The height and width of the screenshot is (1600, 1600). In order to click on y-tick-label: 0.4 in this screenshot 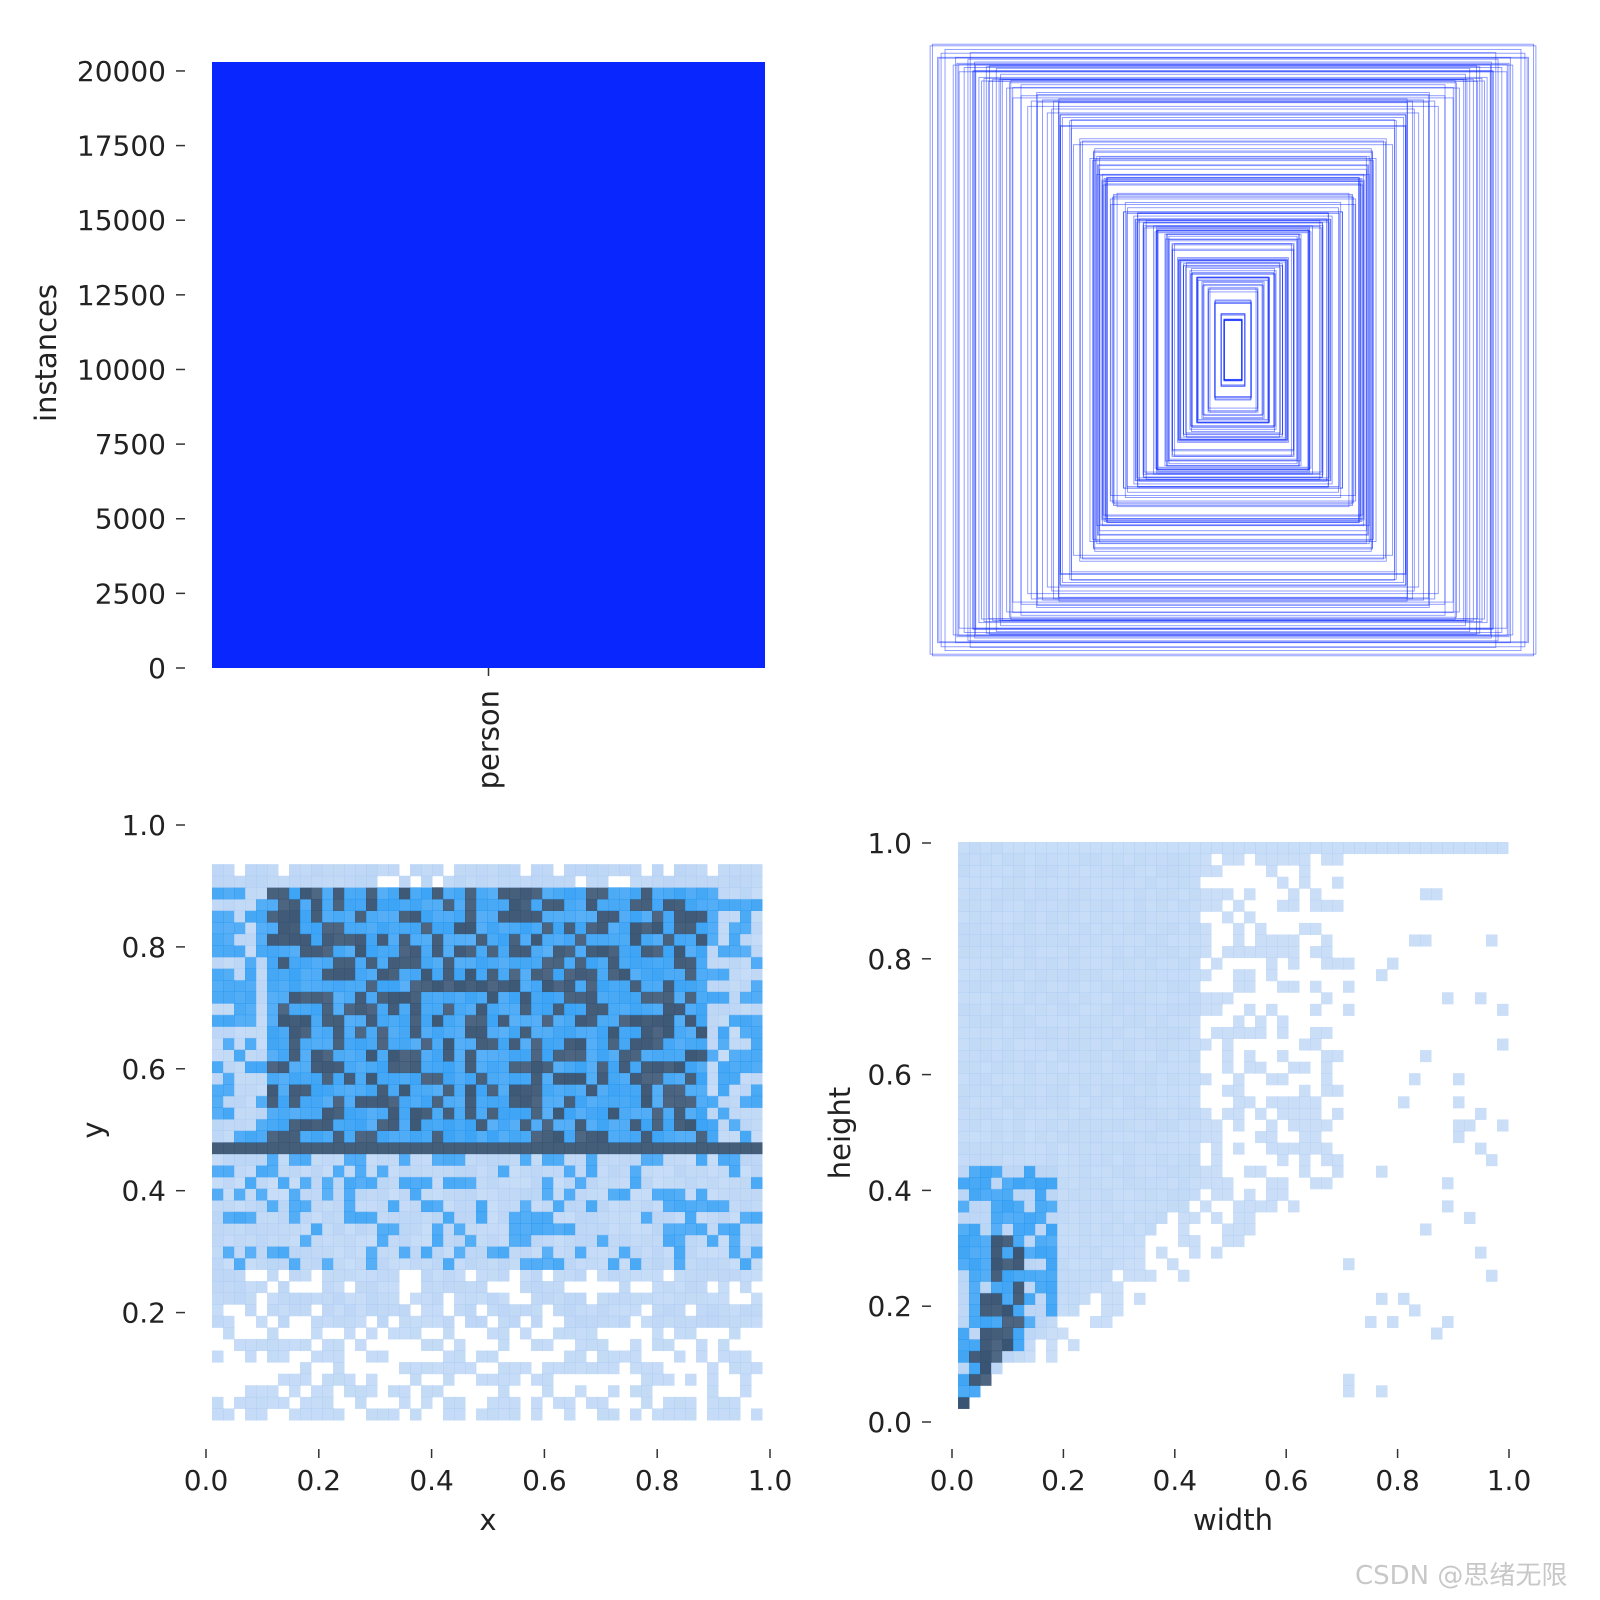, I will do `click(889, 1190)`.